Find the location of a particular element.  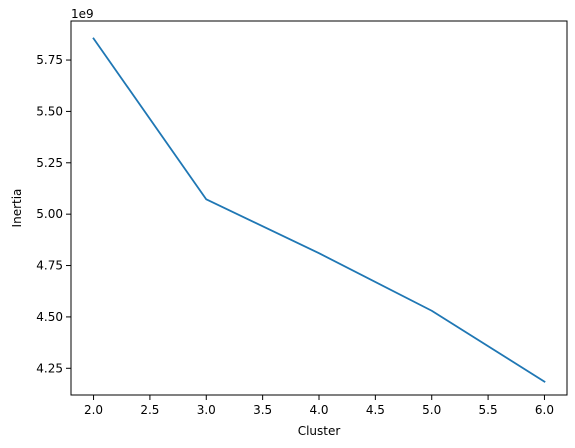

y-axis-ticks: 4.25 4.50 4.75 5.00 5.25 5.50 5.75 is located at coordinates (53, 214).